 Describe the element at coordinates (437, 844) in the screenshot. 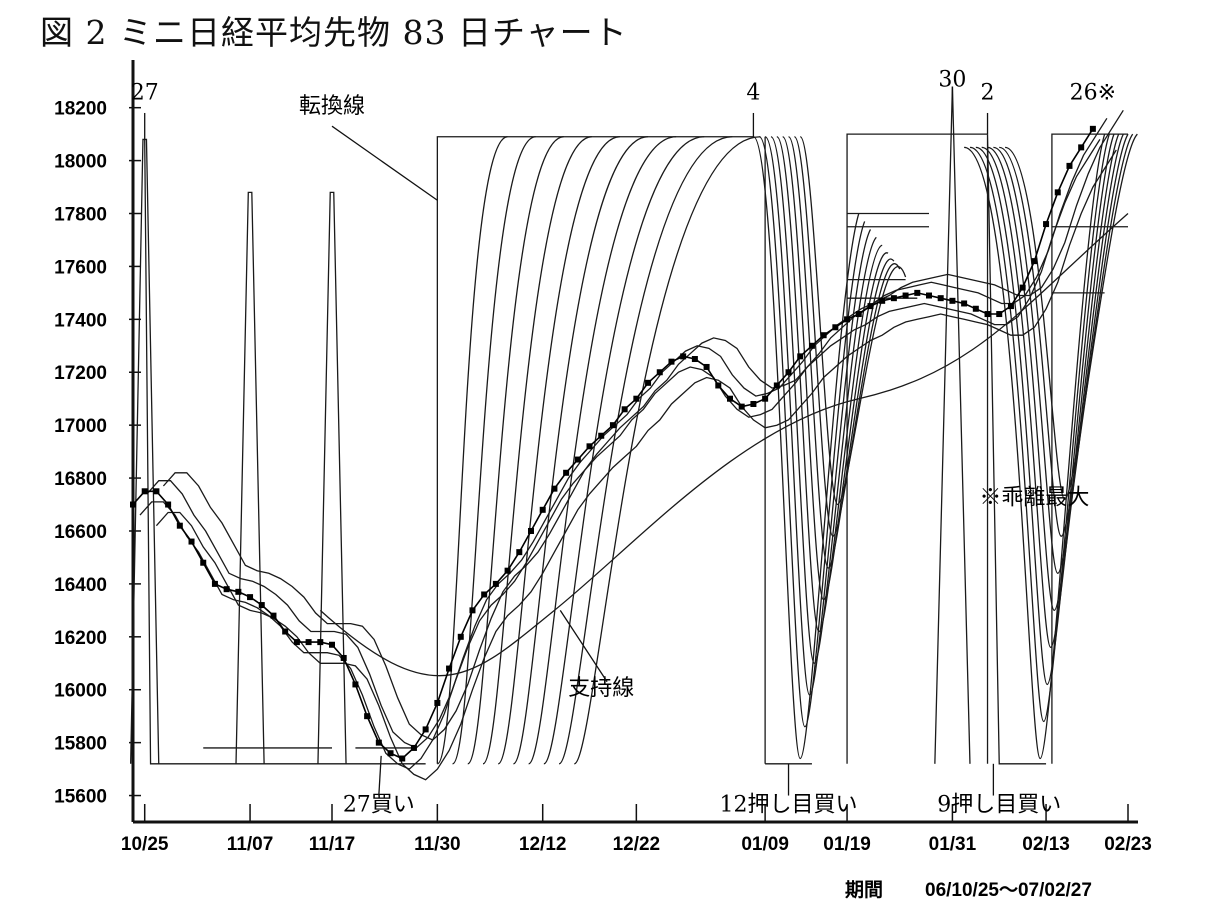

I see `x-tick-label: 11/30` at that location.